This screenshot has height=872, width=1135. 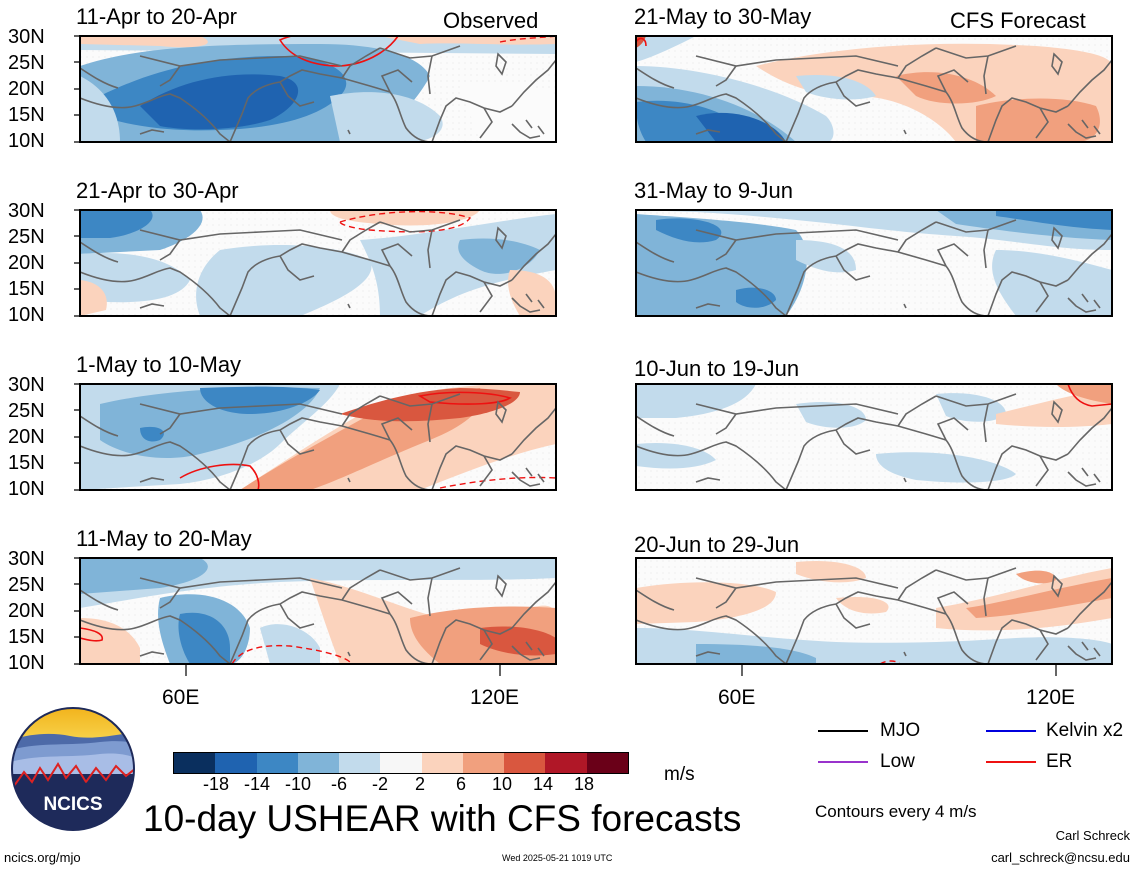 What do you see at coordinates (1018, 20) in the screenshot?
I see `panel-source-tag: CFS Forecast` at bounding box center [1018, 20].